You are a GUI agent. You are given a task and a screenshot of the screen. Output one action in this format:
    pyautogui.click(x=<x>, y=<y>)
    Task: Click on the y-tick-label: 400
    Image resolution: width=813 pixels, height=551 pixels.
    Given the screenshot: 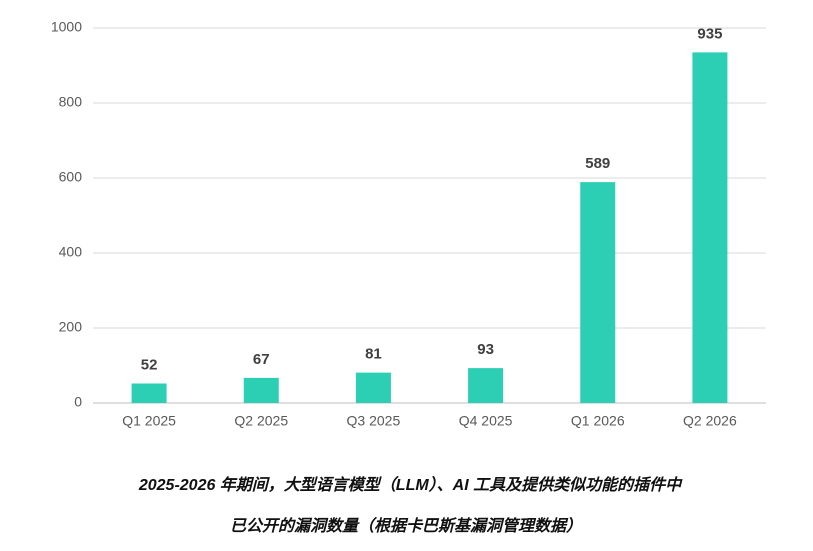 What is the action you would take?
    pyautogui.click(x=71, y=252)
    